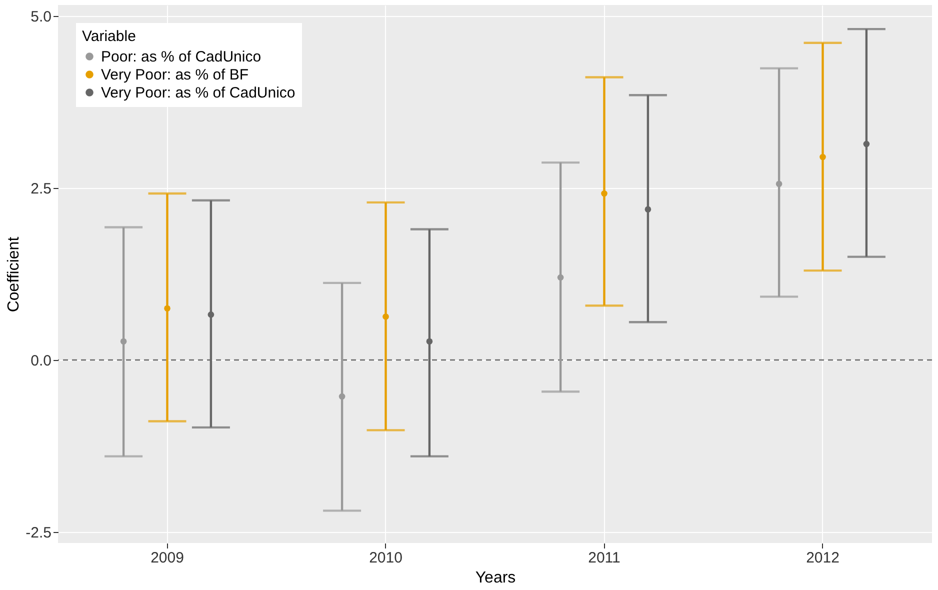  I want to click on y-tick-label: 2.5, so click(41, 189).